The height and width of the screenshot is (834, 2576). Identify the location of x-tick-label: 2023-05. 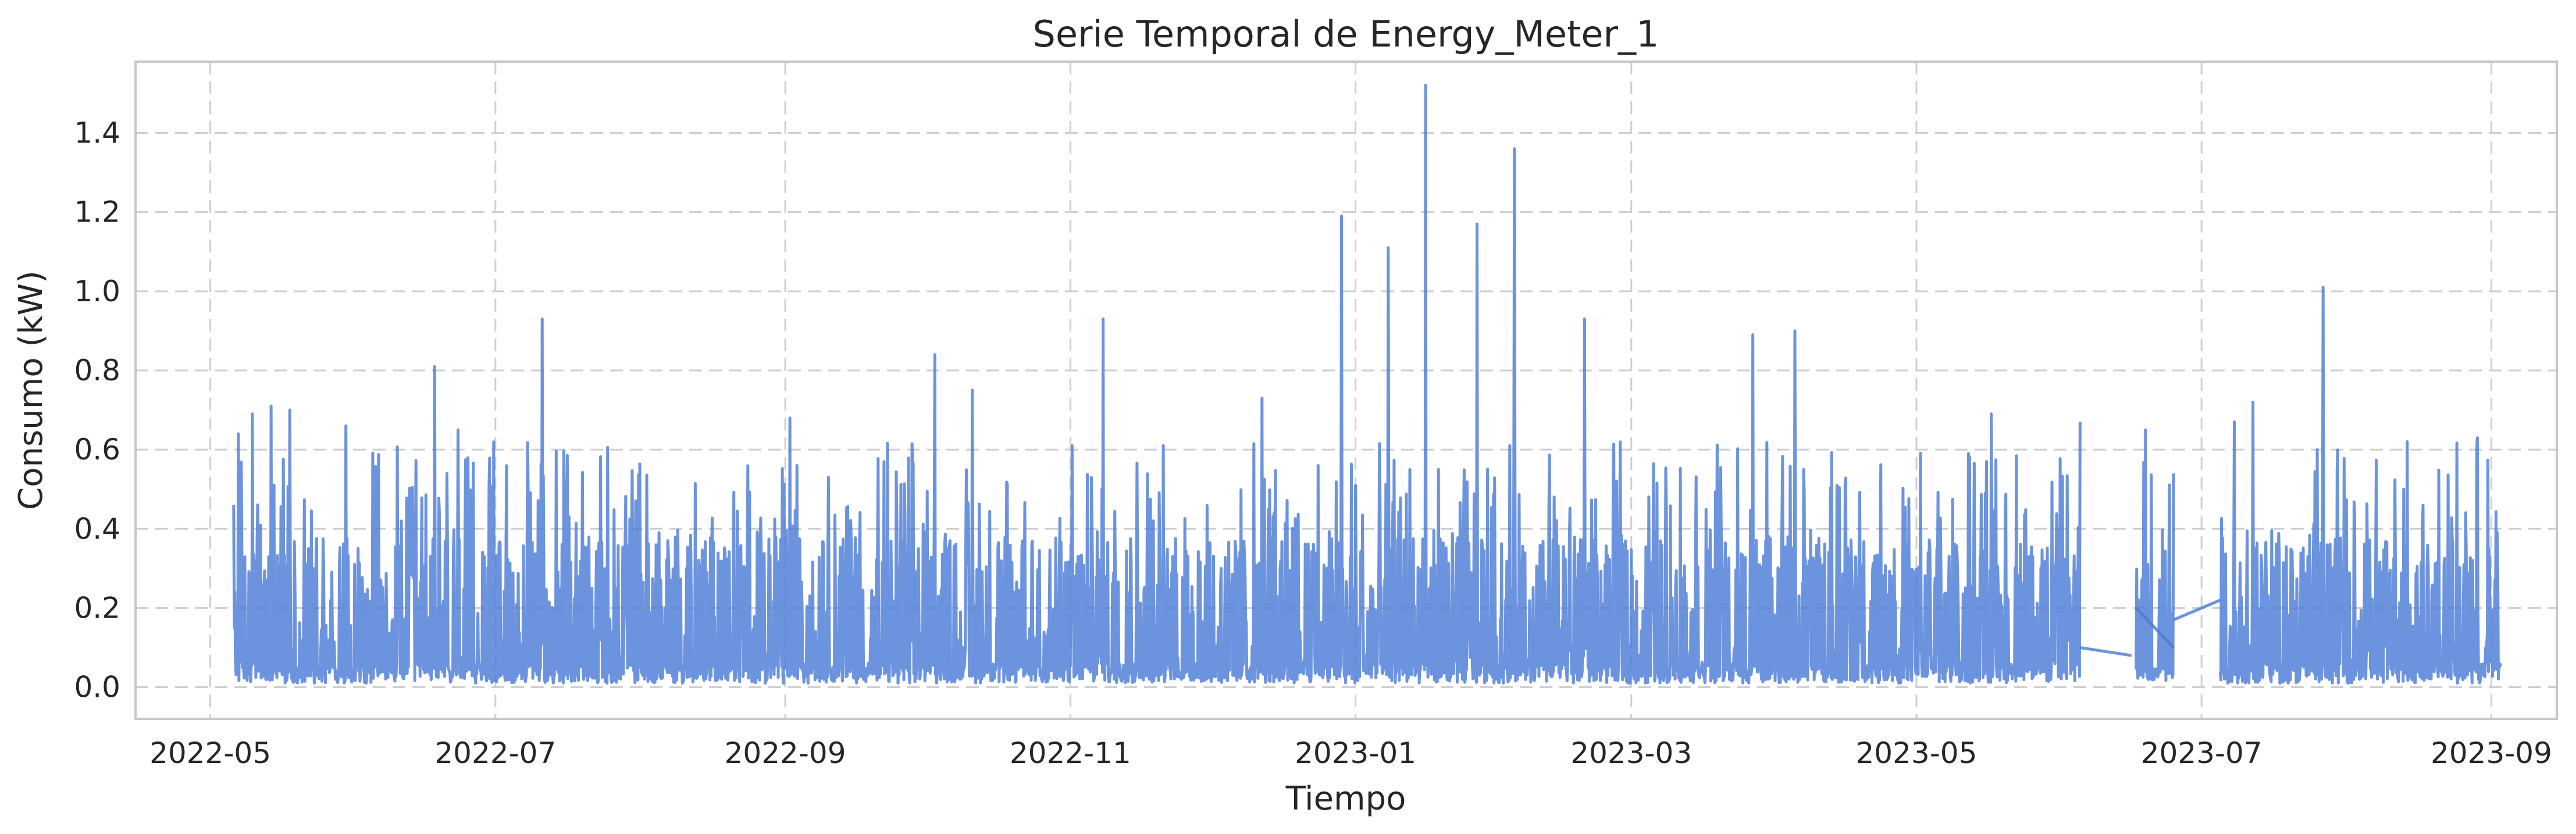
(1917, 753).